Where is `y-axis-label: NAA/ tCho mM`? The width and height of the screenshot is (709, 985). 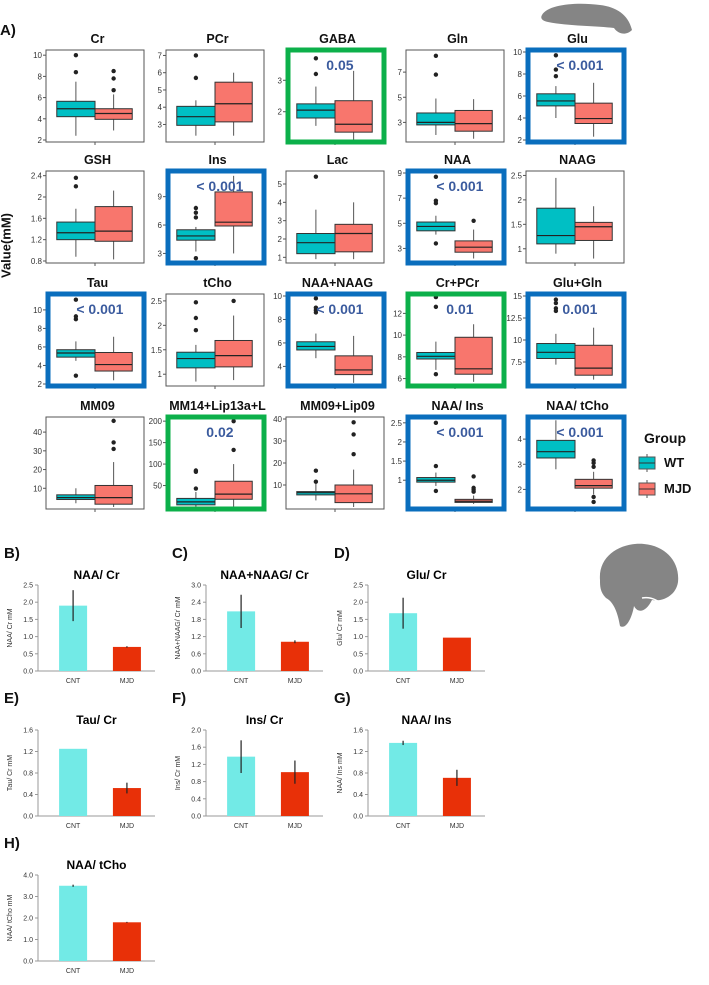
y-axis-label: NAA/ tCho mM is located at coordinates (10, 917).